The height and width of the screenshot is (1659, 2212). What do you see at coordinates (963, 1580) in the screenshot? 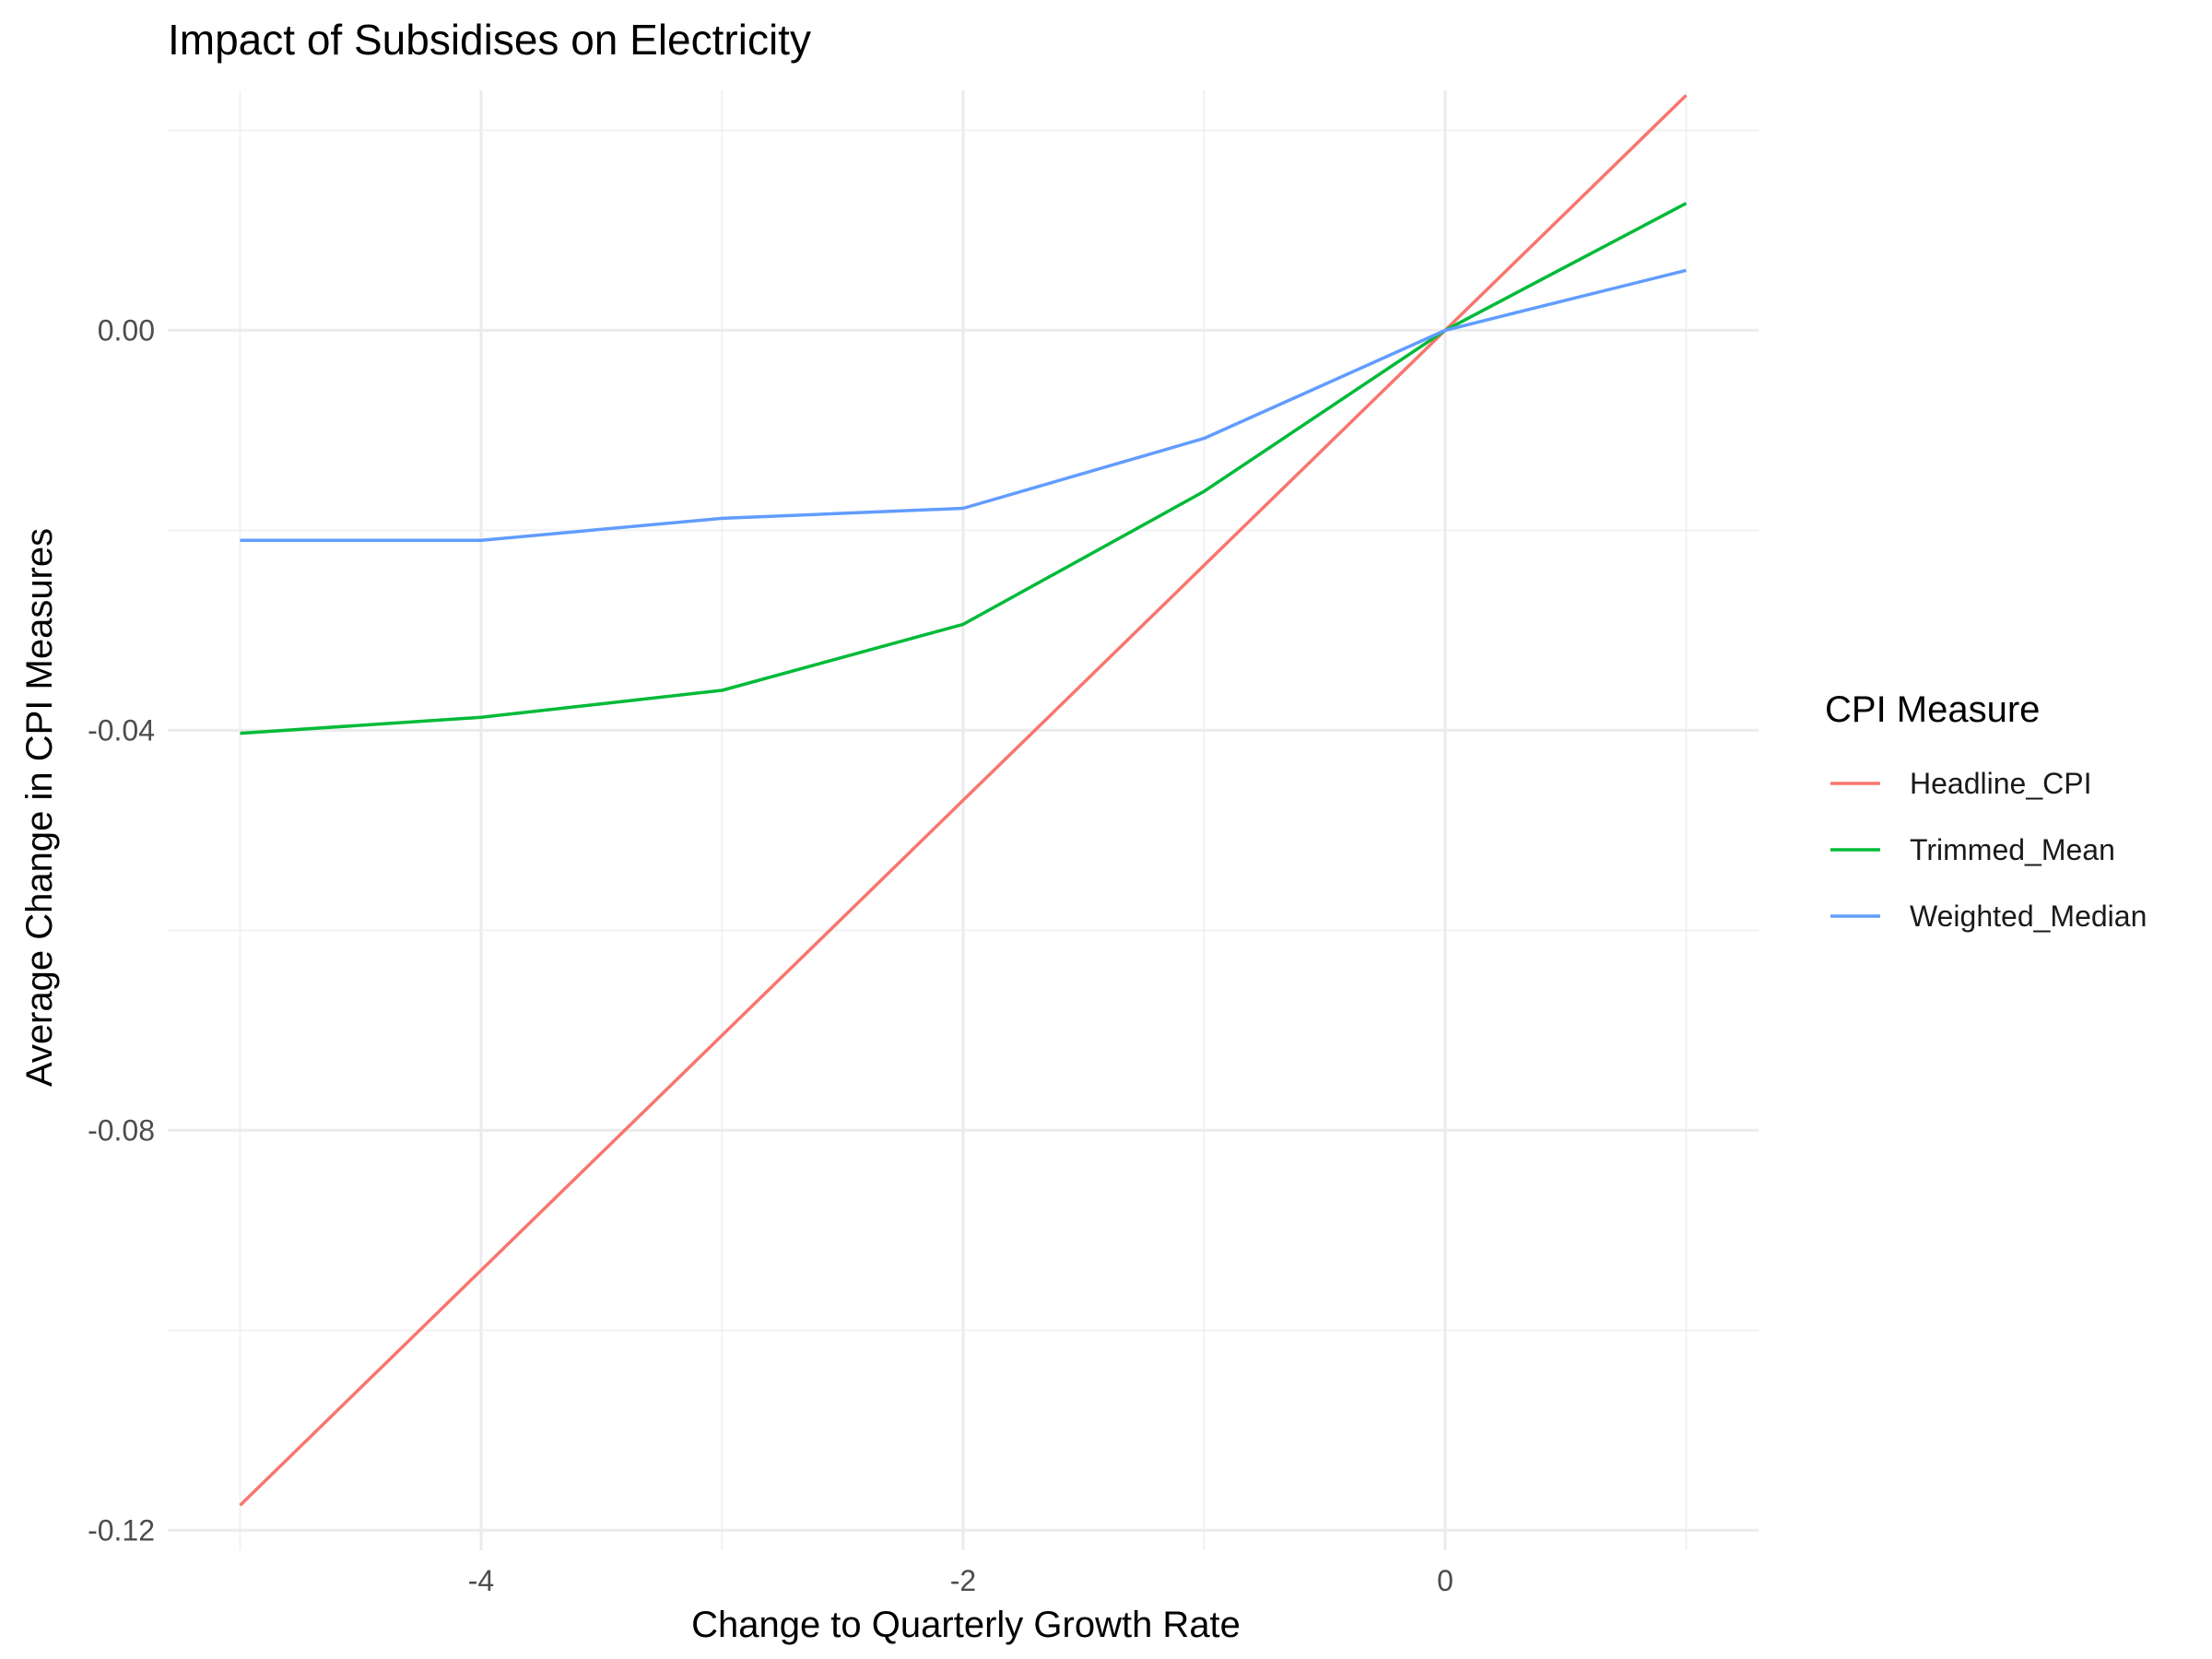
I see `x-tick-label: -2` at bounding box center [963, 1580].